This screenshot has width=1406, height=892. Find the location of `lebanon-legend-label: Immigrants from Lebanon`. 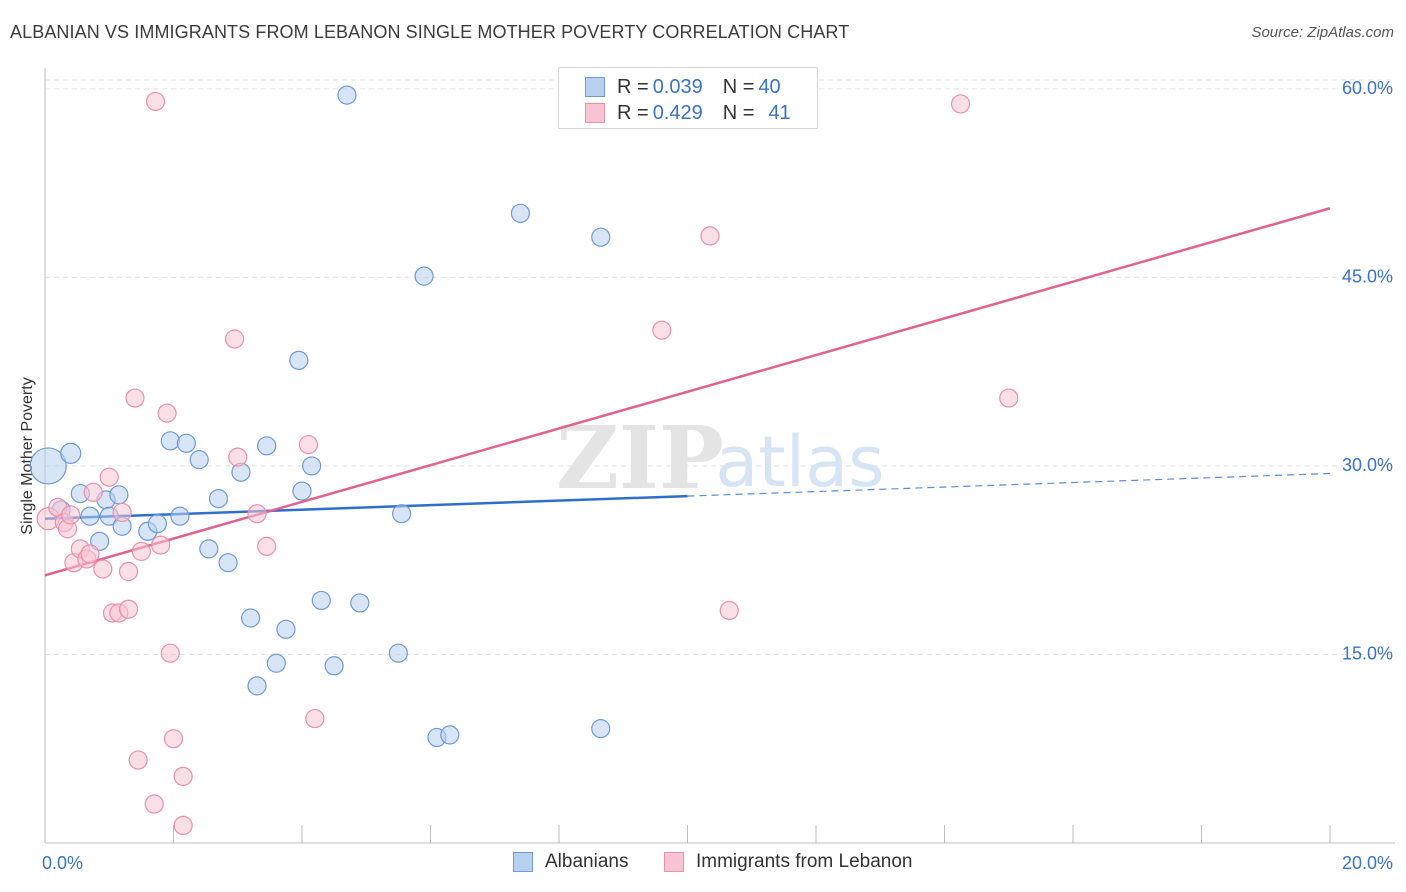

lebanon-legend-label: Immigrants from Lebanon is located at coordinates (804, 861).